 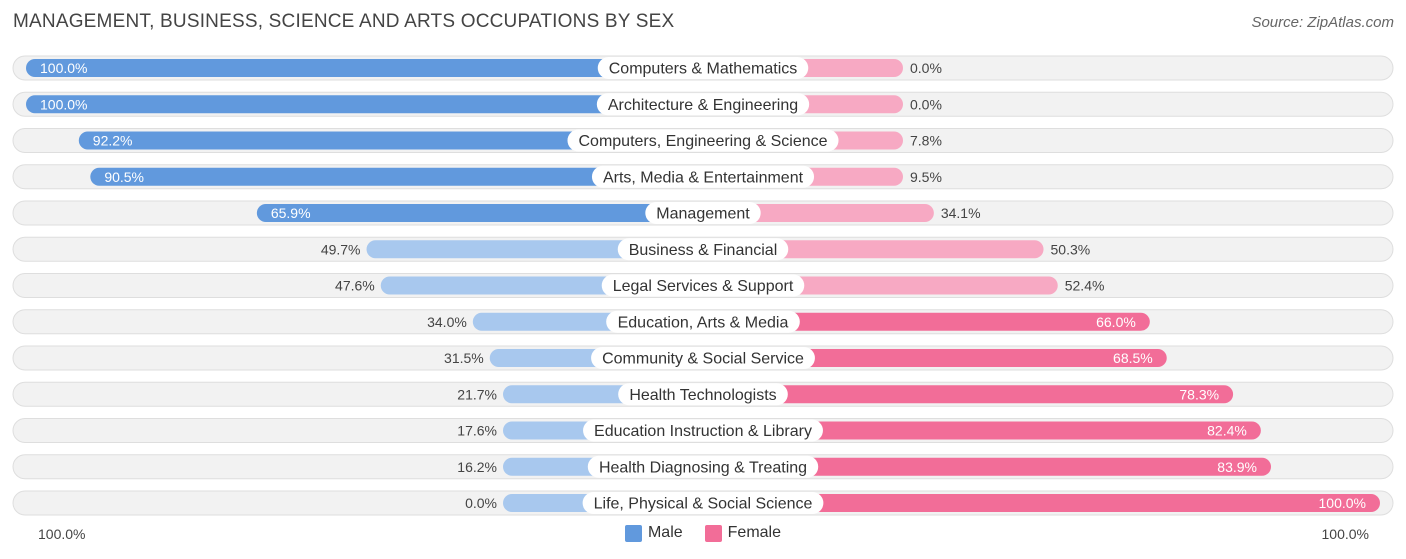 I want to click on female-value-label: 9.5%, so click(x=926, y=177).